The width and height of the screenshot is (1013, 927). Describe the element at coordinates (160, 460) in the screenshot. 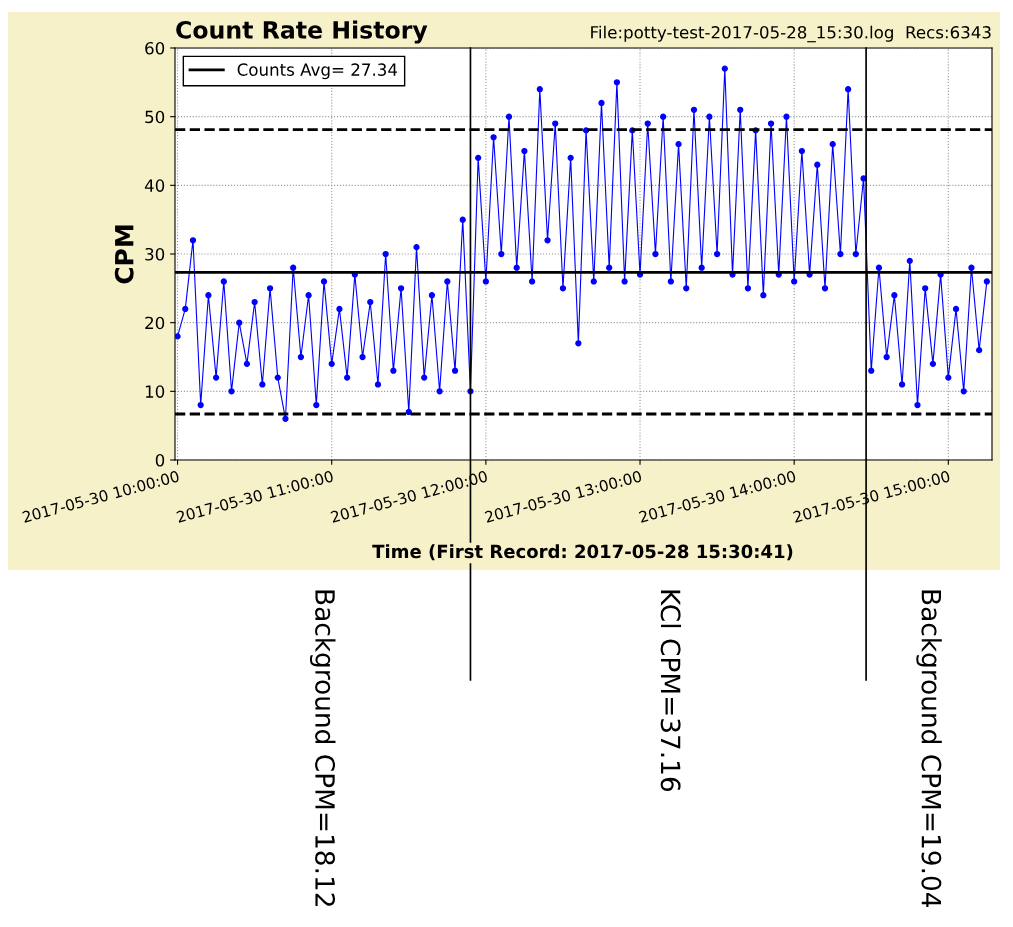

I see `y-tick-label: 0` at that location.